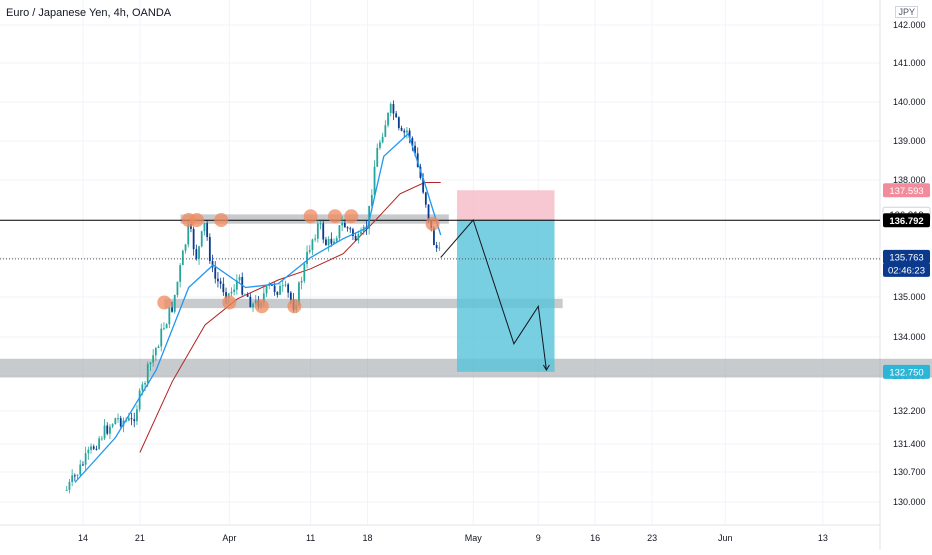  What do you see at coordinates (906, 371) in the screenshot?
I see `price-label-target` at bounding box center [906, 371].